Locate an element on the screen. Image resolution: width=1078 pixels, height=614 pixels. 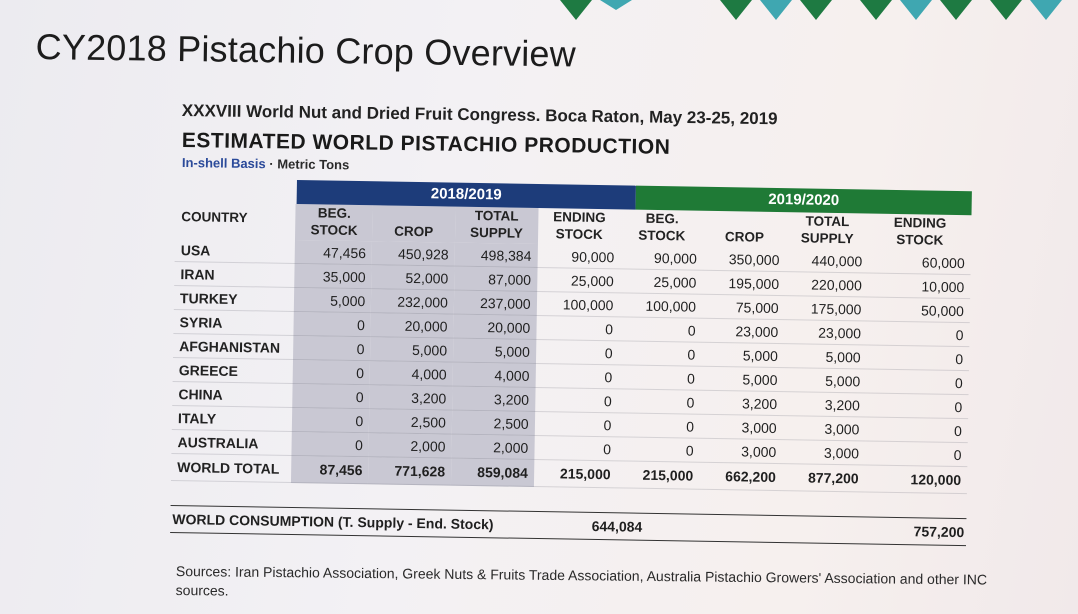
value-cell: 120,000 is located at coordinates (916, 479).